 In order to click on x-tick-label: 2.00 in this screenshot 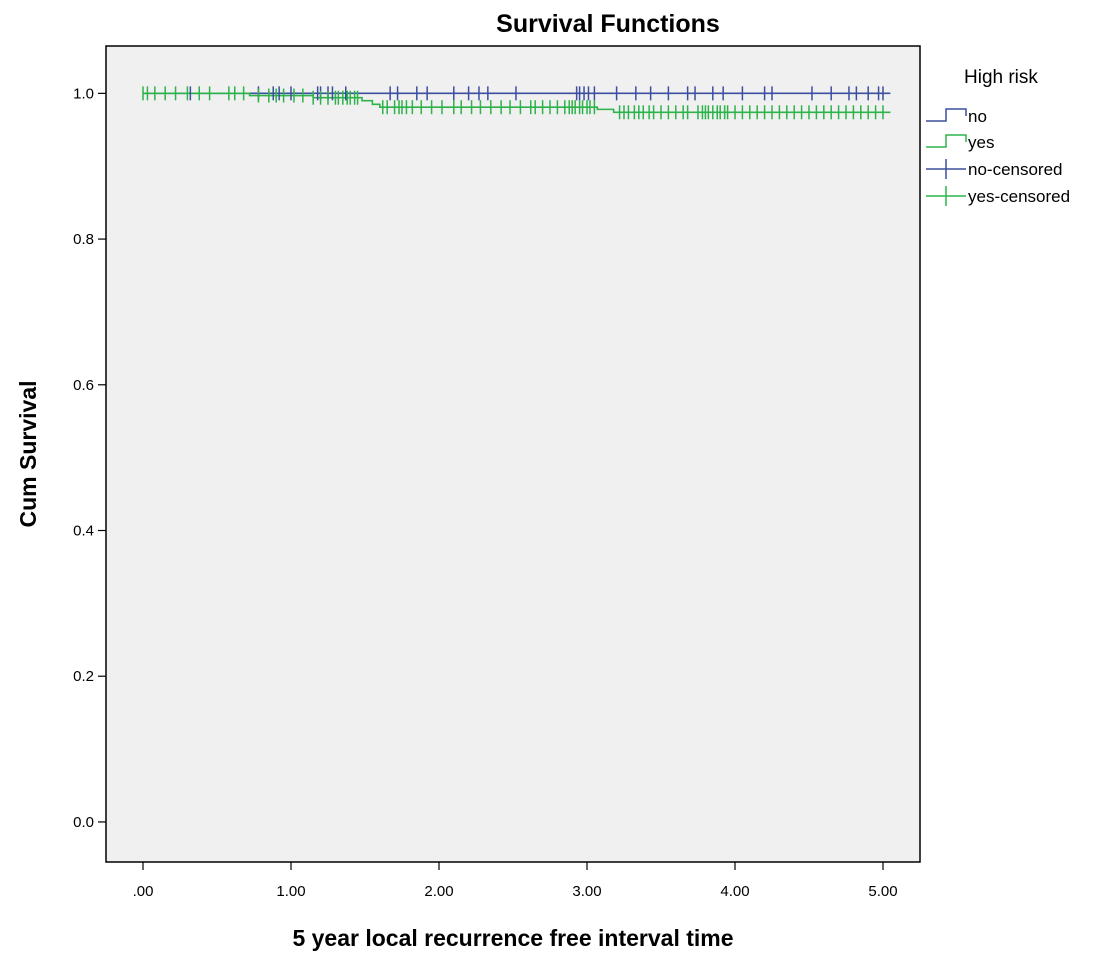, I will do `click(438, 891)`.